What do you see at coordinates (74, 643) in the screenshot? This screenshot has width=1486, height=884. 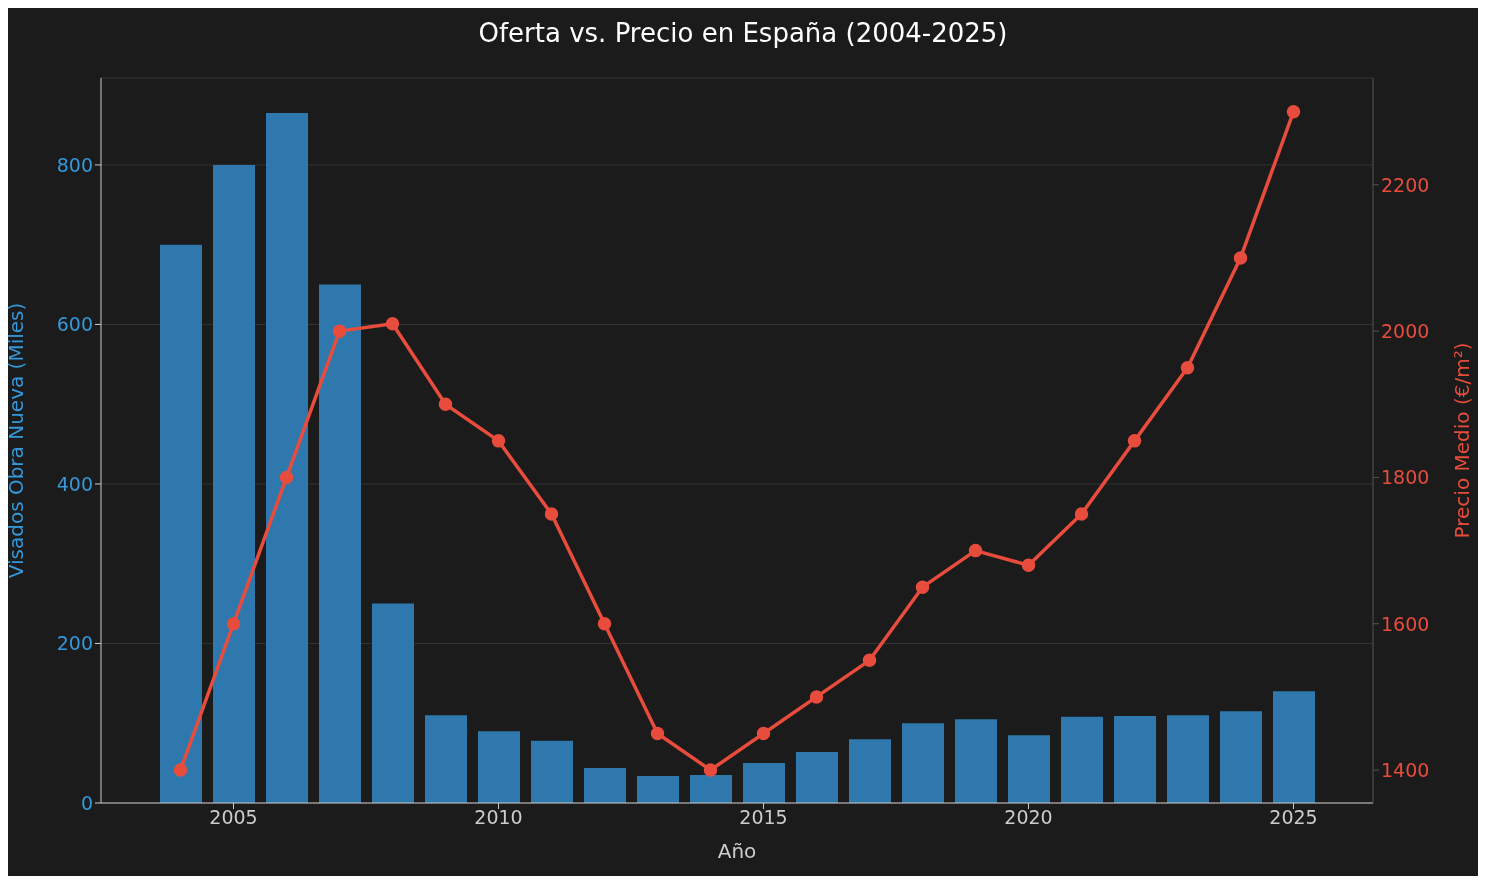 I see `y-tick-label: 200` at bounding box center [74, 643].